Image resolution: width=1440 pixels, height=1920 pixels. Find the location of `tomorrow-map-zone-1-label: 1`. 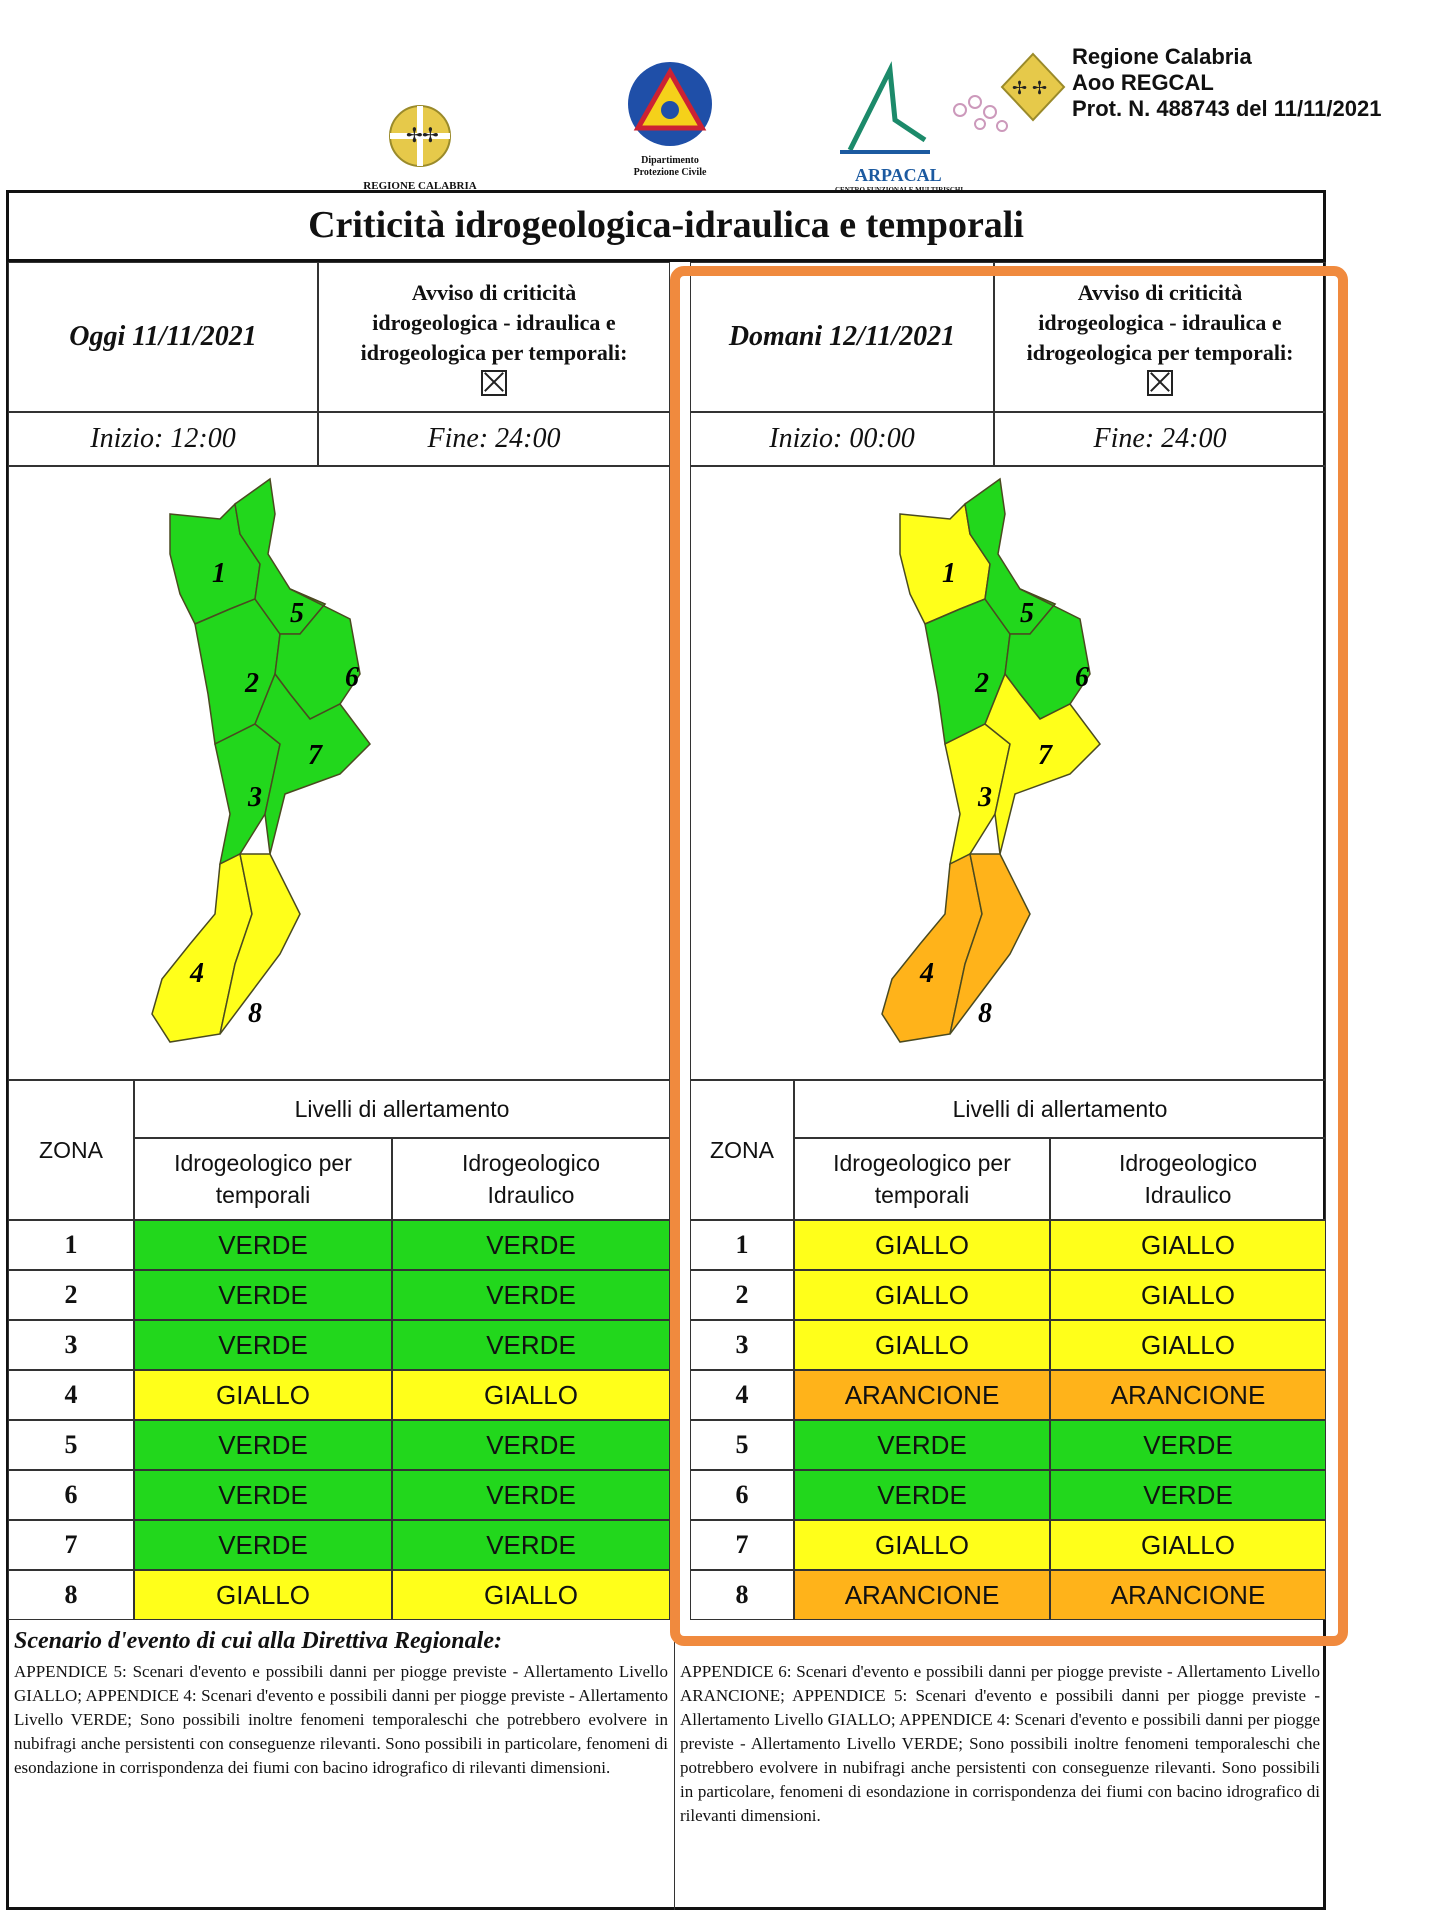

tomorrow-map-zone-1-label: 1 is located at coordinates (949, 573).